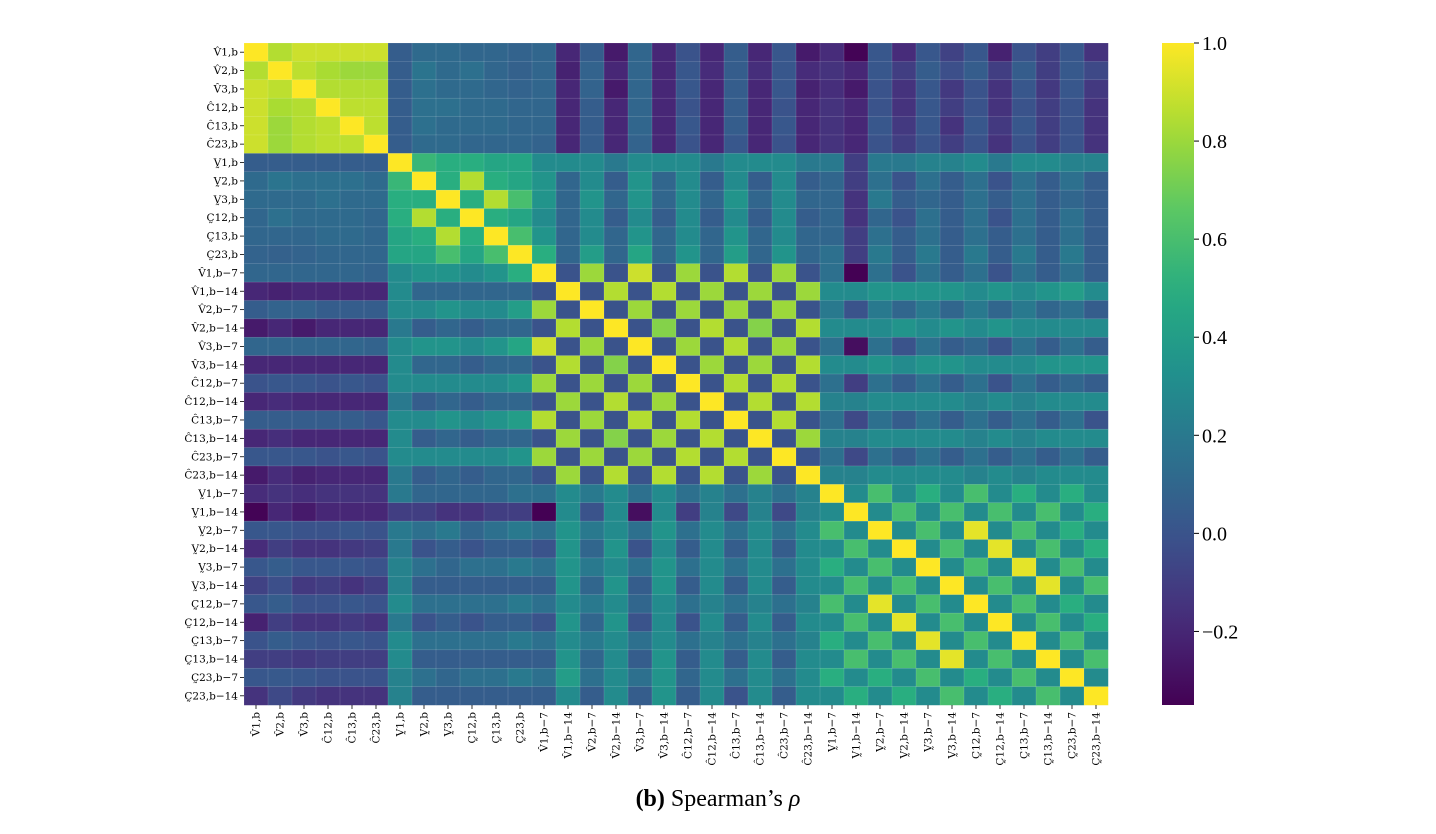 The height and width of the screenshot is (834, 1436). What do you see at coordinates (497, 728) in the screenshot?
I see `col-label: C̰13,b` at bounding box center [497, 728].